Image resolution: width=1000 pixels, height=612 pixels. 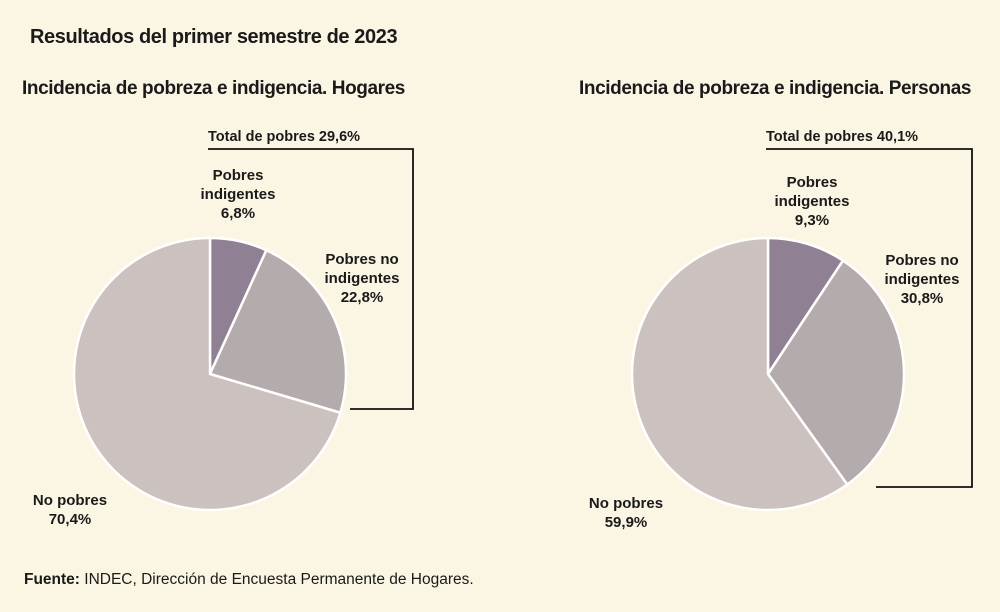 I want to click on page-heading: Resultados del primer semestre de 2023, so click(x=214, y=37).